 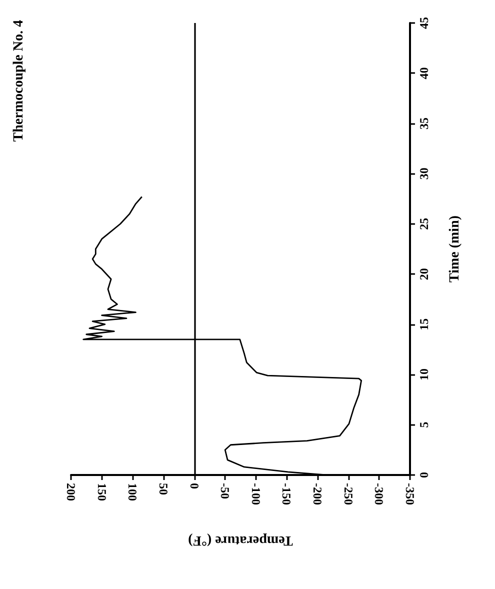 What do you see at coordinates (225, 491) in the screenshot?
I see `x-tick-label: -50` at bounding box center [225, 491].